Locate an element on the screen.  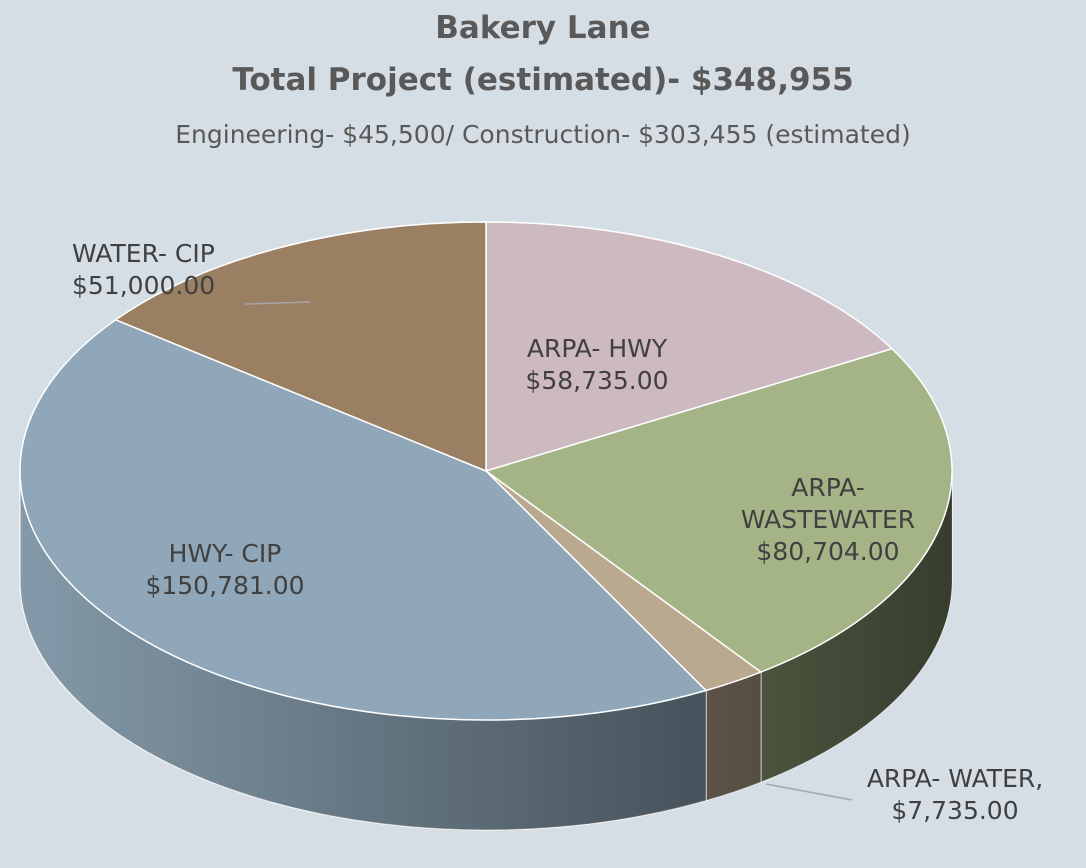
value-label: $51,000.00 is located at coordinates (144, 285).